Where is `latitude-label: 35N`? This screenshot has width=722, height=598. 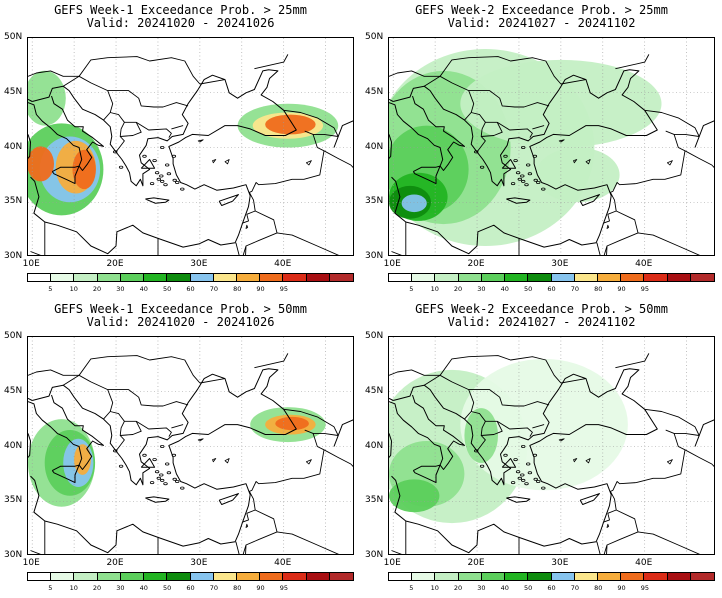 latitude-label: 35N is located at coordinates (374, 500).